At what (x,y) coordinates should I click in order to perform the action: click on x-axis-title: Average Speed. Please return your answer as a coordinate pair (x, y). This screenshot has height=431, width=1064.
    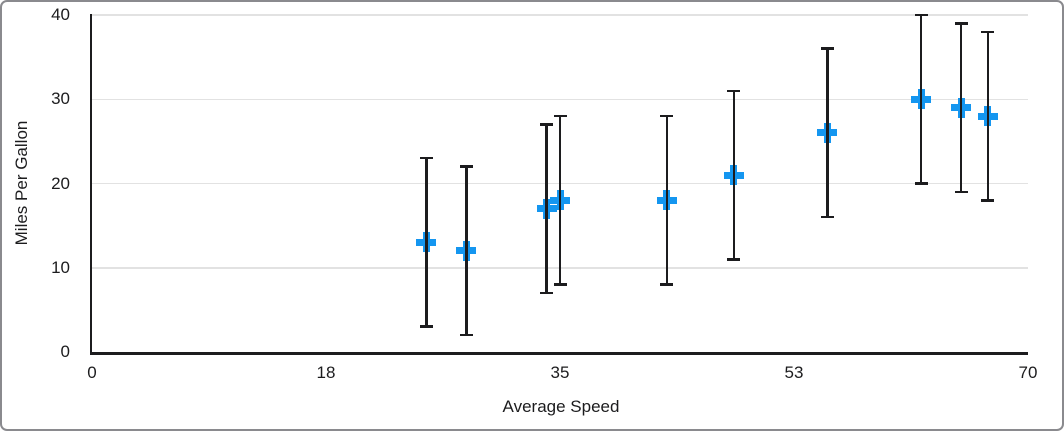
    Looking at the image, I should click on (561, 406).